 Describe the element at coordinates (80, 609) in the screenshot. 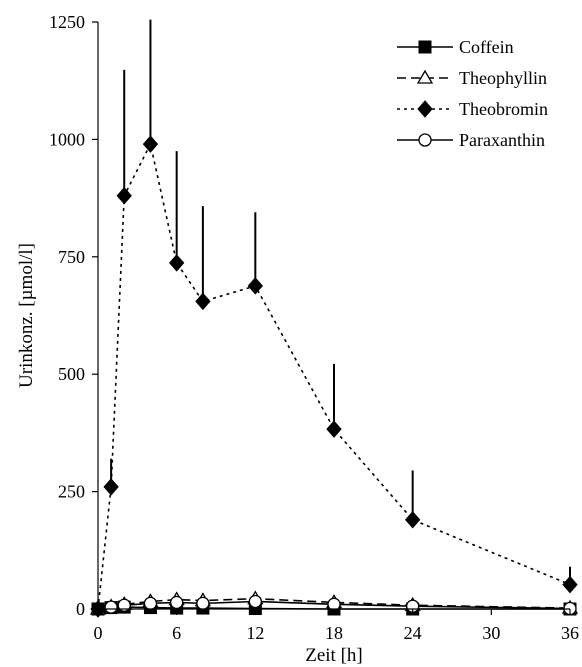

I see `y-tick-label: 0` at that location.